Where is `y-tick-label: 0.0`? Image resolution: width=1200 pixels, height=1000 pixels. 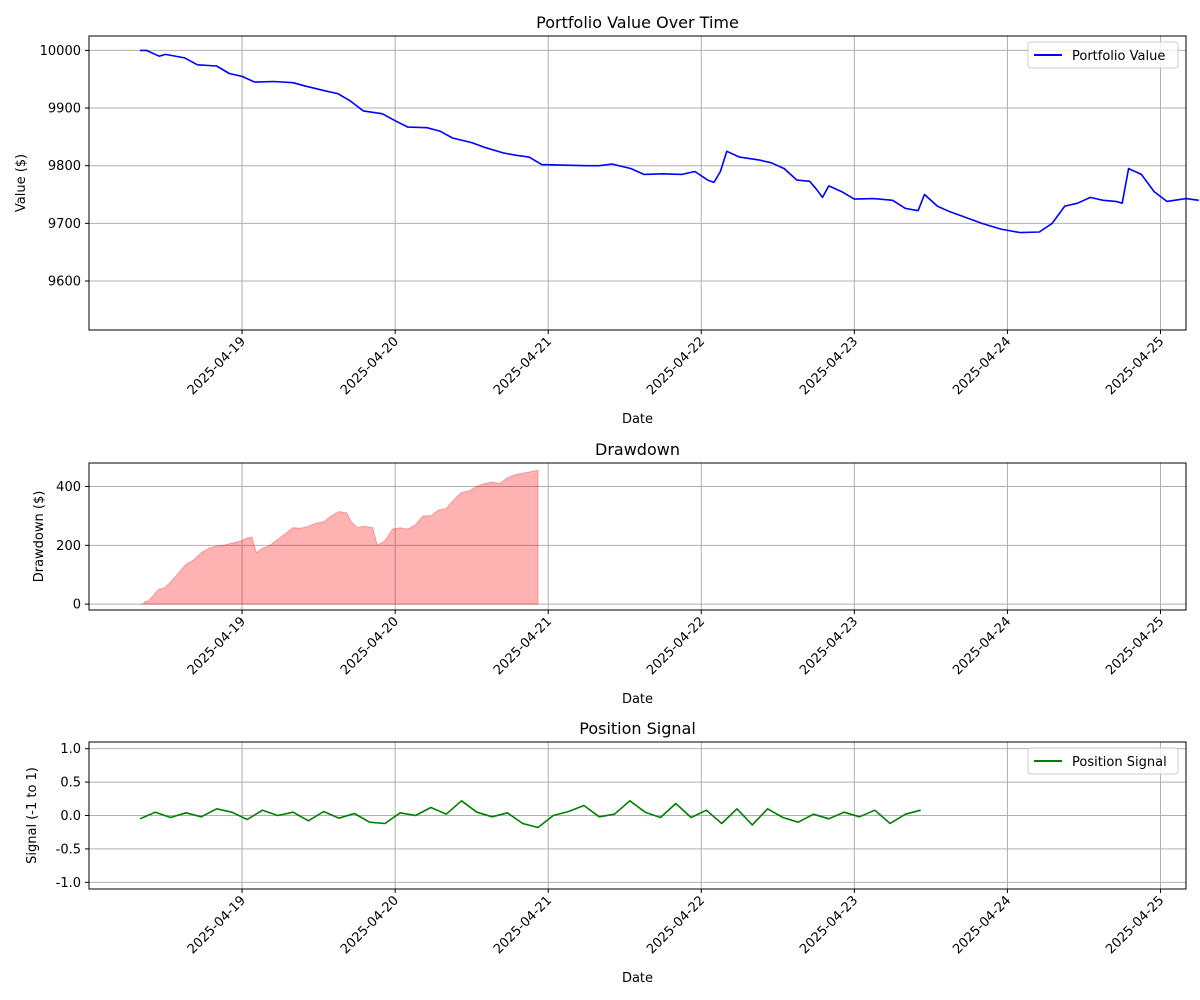 y-tick-label: 0.0 is located at coordinates (70, 816).